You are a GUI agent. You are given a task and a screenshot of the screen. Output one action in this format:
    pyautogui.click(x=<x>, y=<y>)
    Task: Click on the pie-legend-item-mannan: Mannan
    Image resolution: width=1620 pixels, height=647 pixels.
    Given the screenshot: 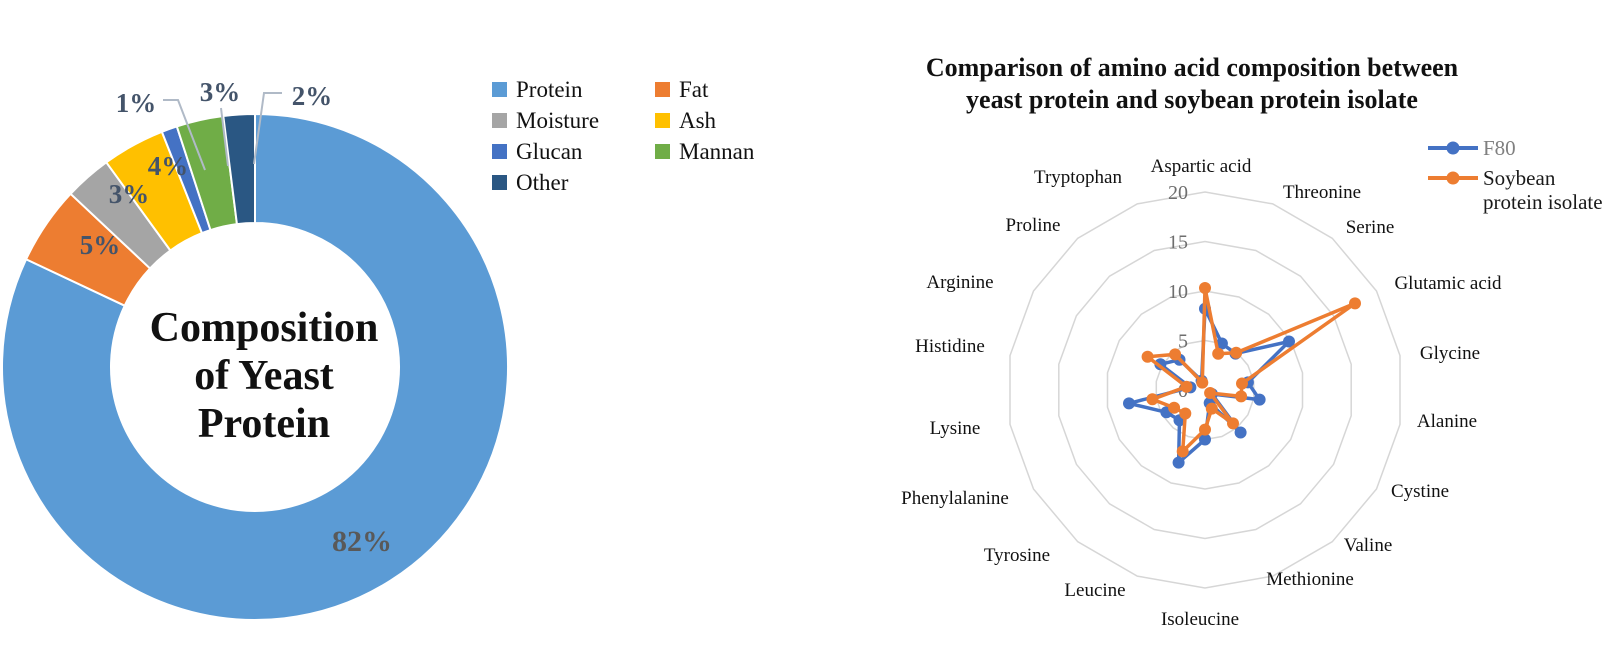 What is the action you would take?
    pyautogui.click(x=704, y=151)
    